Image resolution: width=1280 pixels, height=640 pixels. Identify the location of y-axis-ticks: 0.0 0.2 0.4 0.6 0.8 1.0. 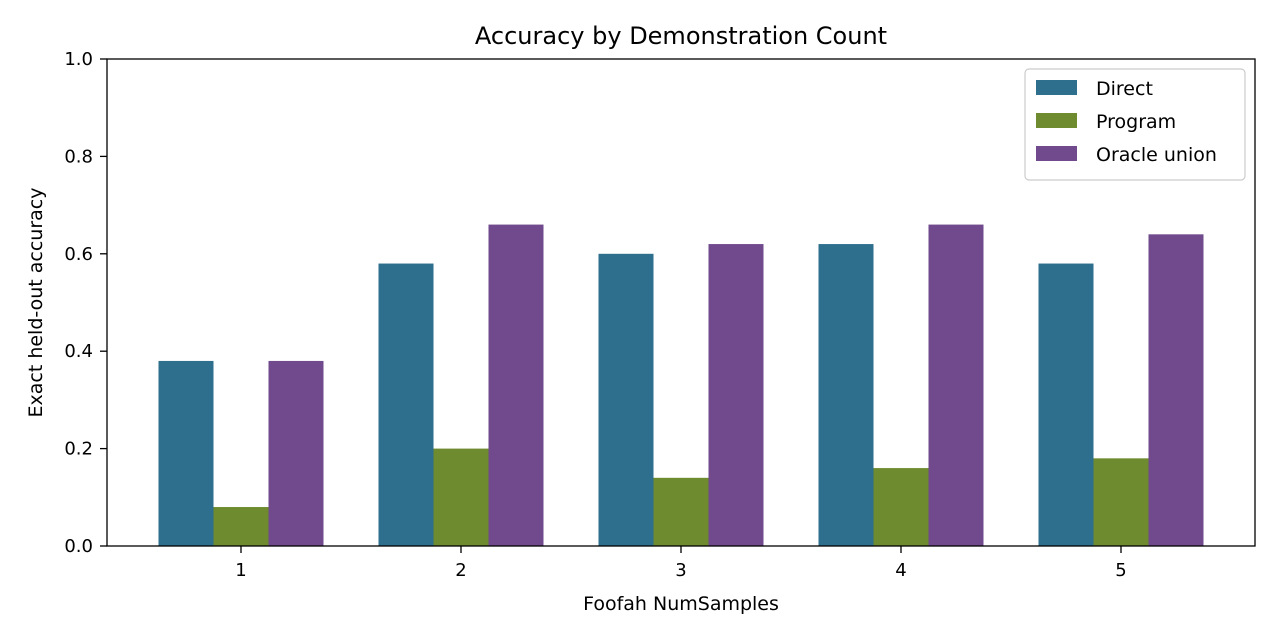
(85, 303).